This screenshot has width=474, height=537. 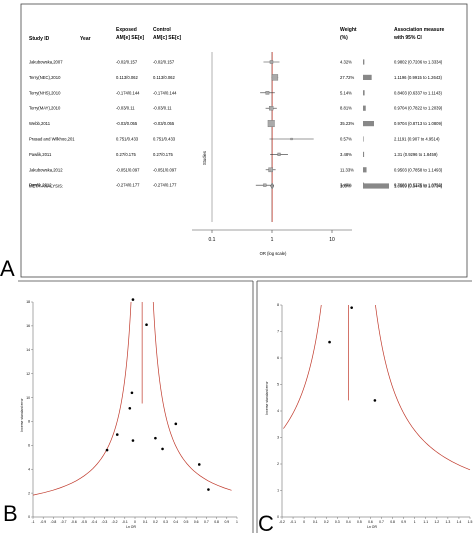 What do you see at coordinates (381, 522) in the screenshot?
I see `funnel-c-x-tick-label: 0.7` at bounding box center [381, 522].